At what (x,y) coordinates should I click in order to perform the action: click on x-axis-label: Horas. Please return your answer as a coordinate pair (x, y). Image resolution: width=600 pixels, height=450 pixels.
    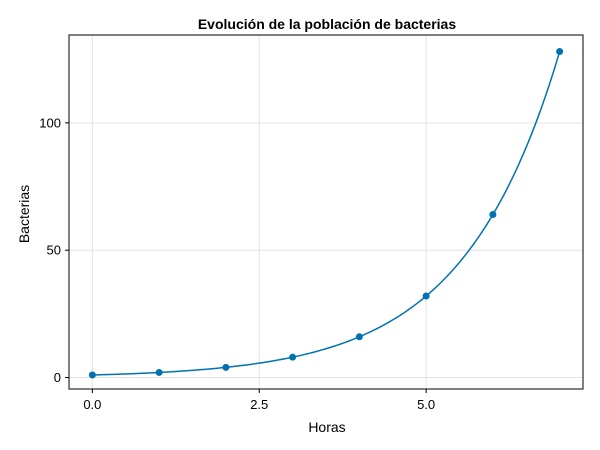
    Looking at the image, I should click on (326, 427).